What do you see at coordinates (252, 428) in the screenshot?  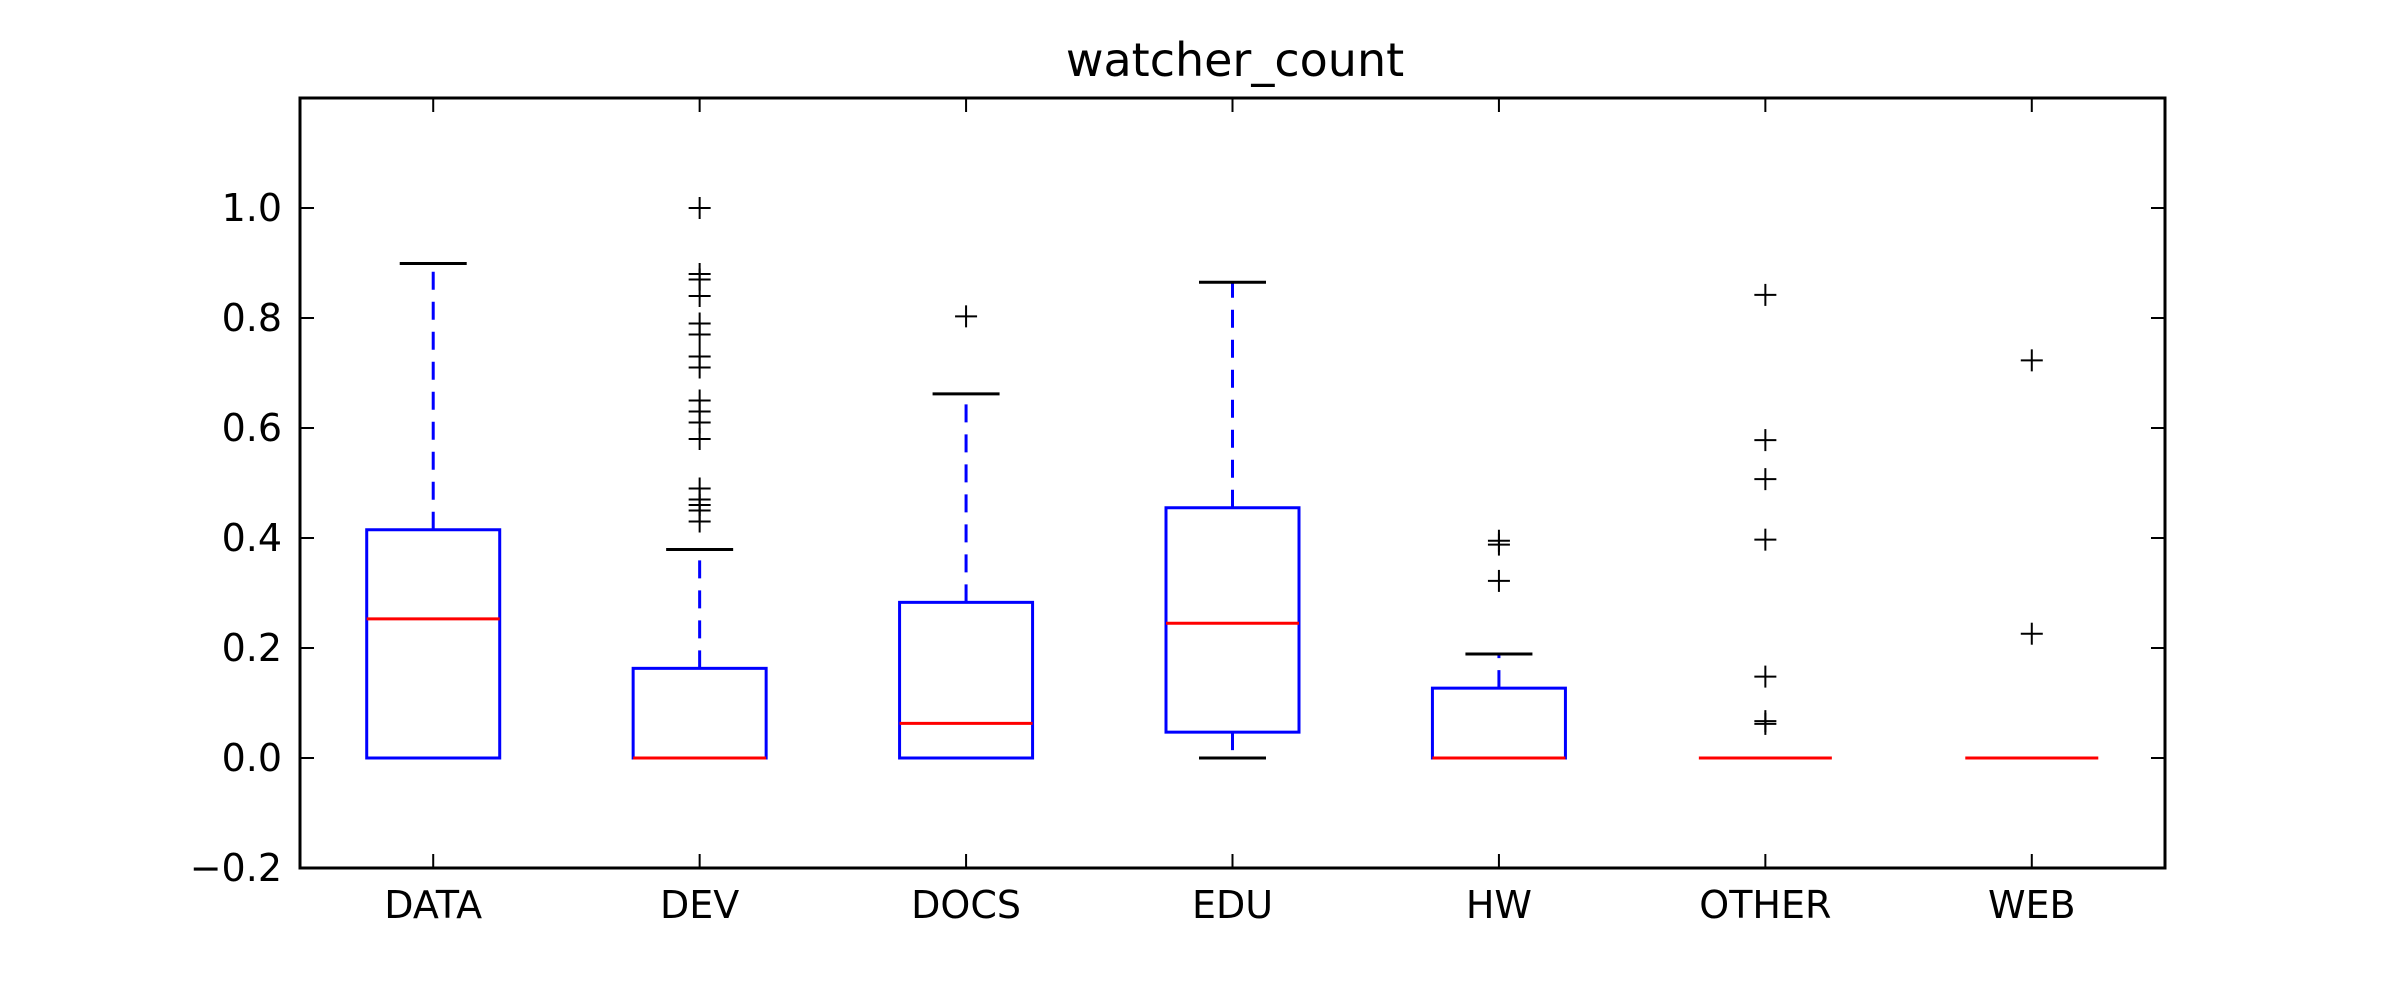 I see `y-tick-label: 0.6` at bounding box center [252, 428].